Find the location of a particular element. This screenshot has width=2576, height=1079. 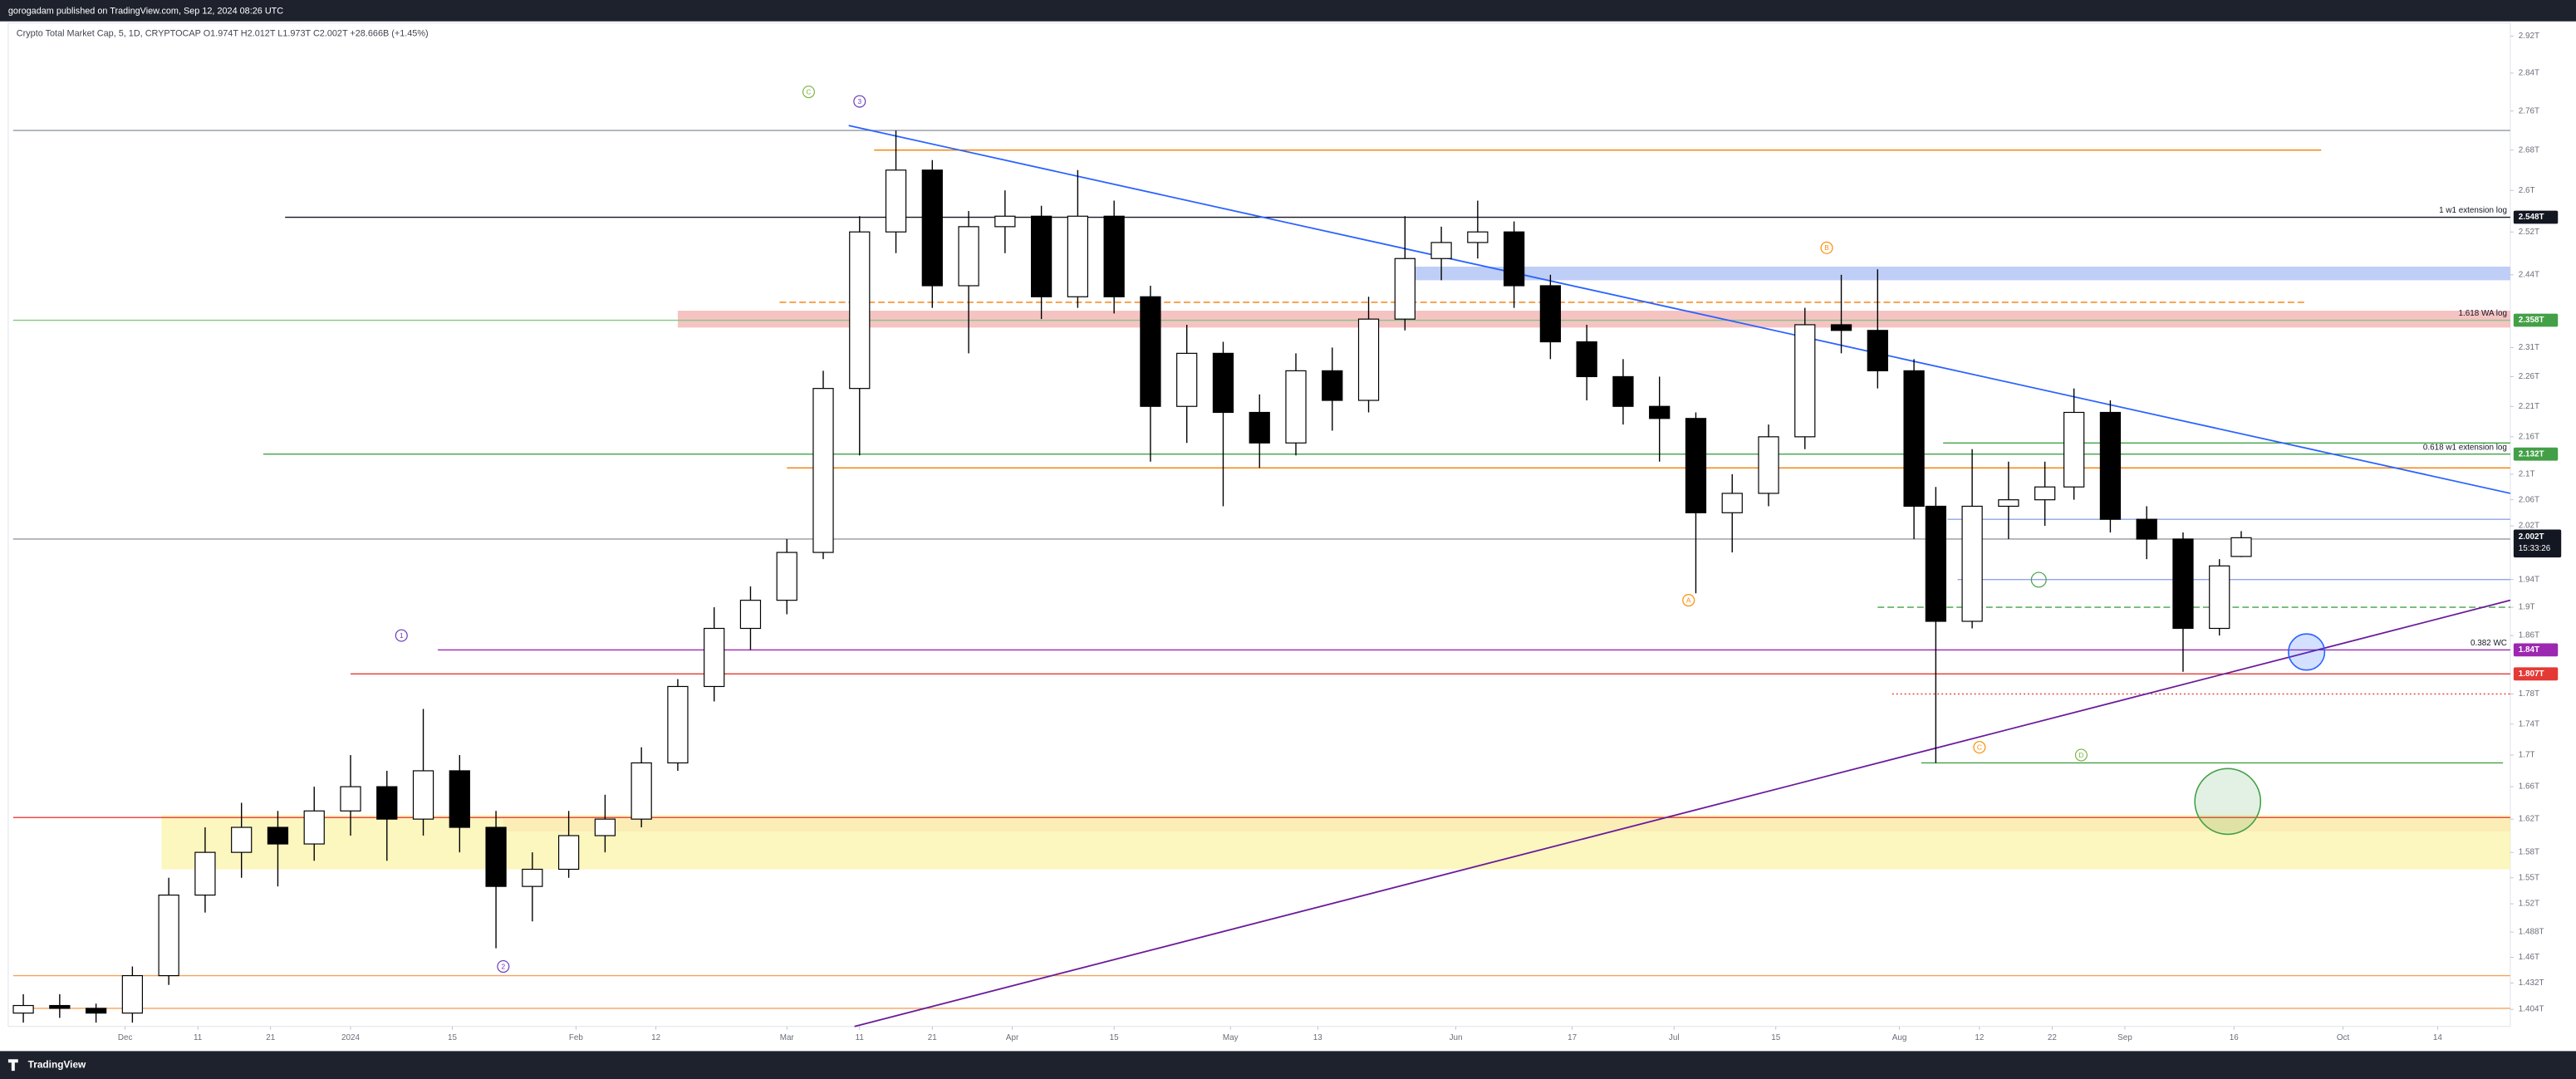

x-tick-label: 16 is located at coordinates (2234, 1037).